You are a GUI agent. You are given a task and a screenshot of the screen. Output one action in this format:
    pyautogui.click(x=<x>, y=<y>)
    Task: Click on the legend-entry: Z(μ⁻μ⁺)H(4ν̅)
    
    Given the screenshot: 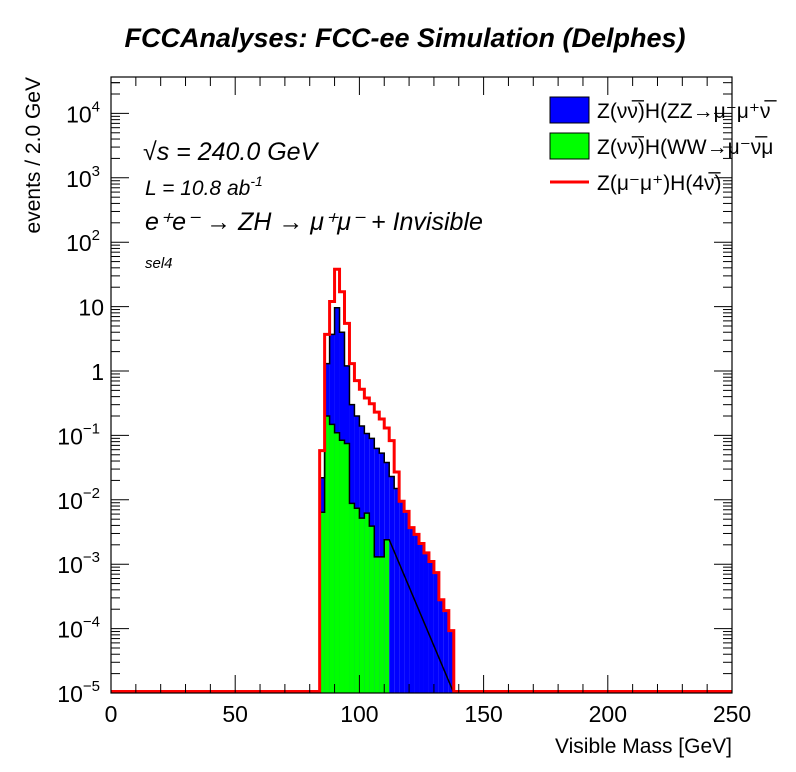 What is the action you would take?
    pyautogui.click(x=636, y=183)
    